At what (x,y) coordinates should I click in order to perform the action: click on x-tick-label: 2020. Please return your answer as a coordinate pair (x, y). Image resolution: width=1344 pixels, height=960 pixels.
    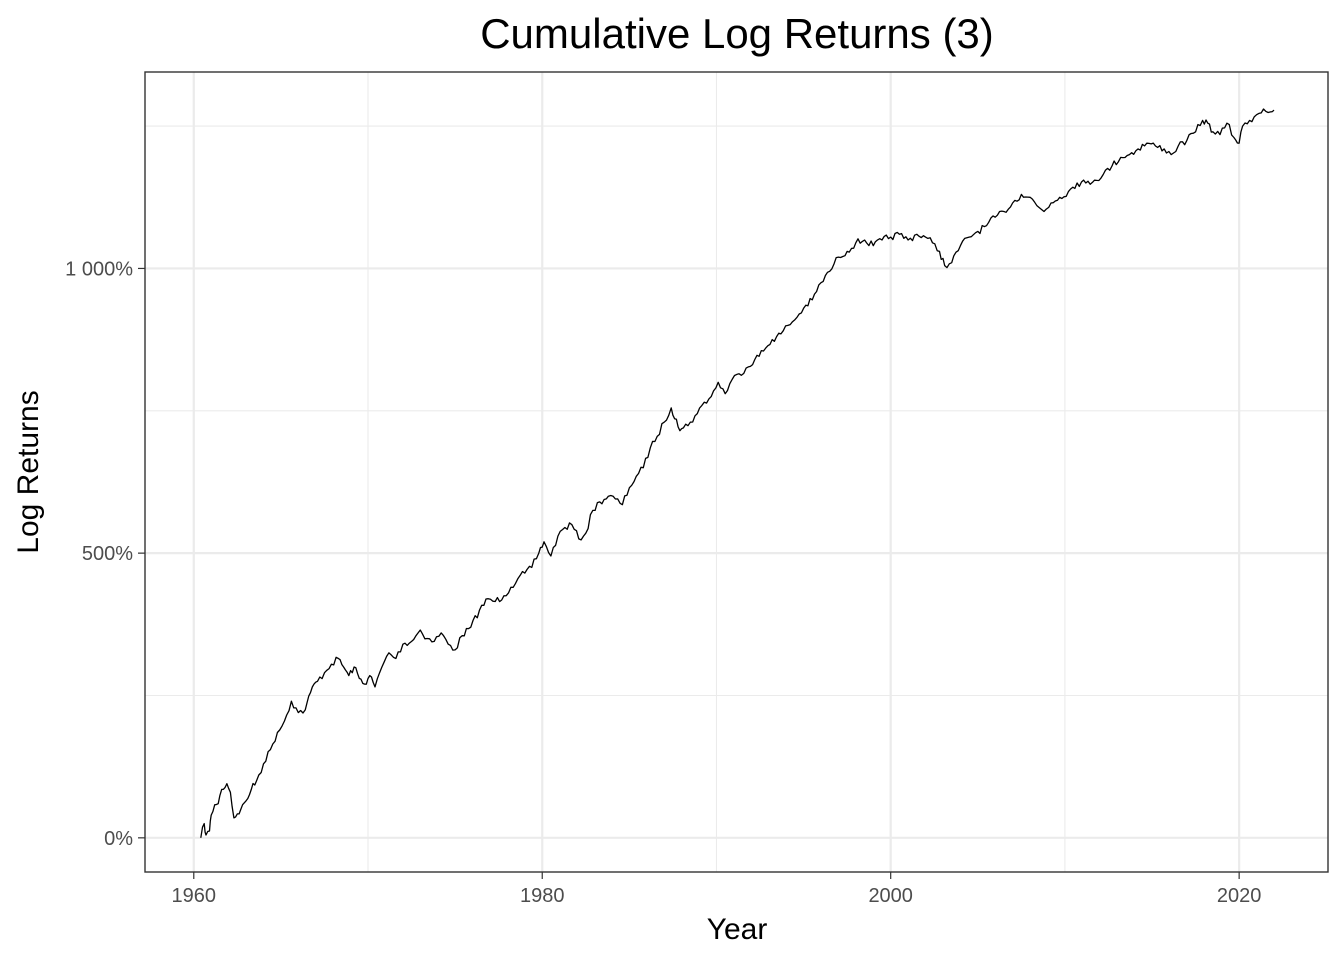
    Looking at the image, I should click on (1239, 896).